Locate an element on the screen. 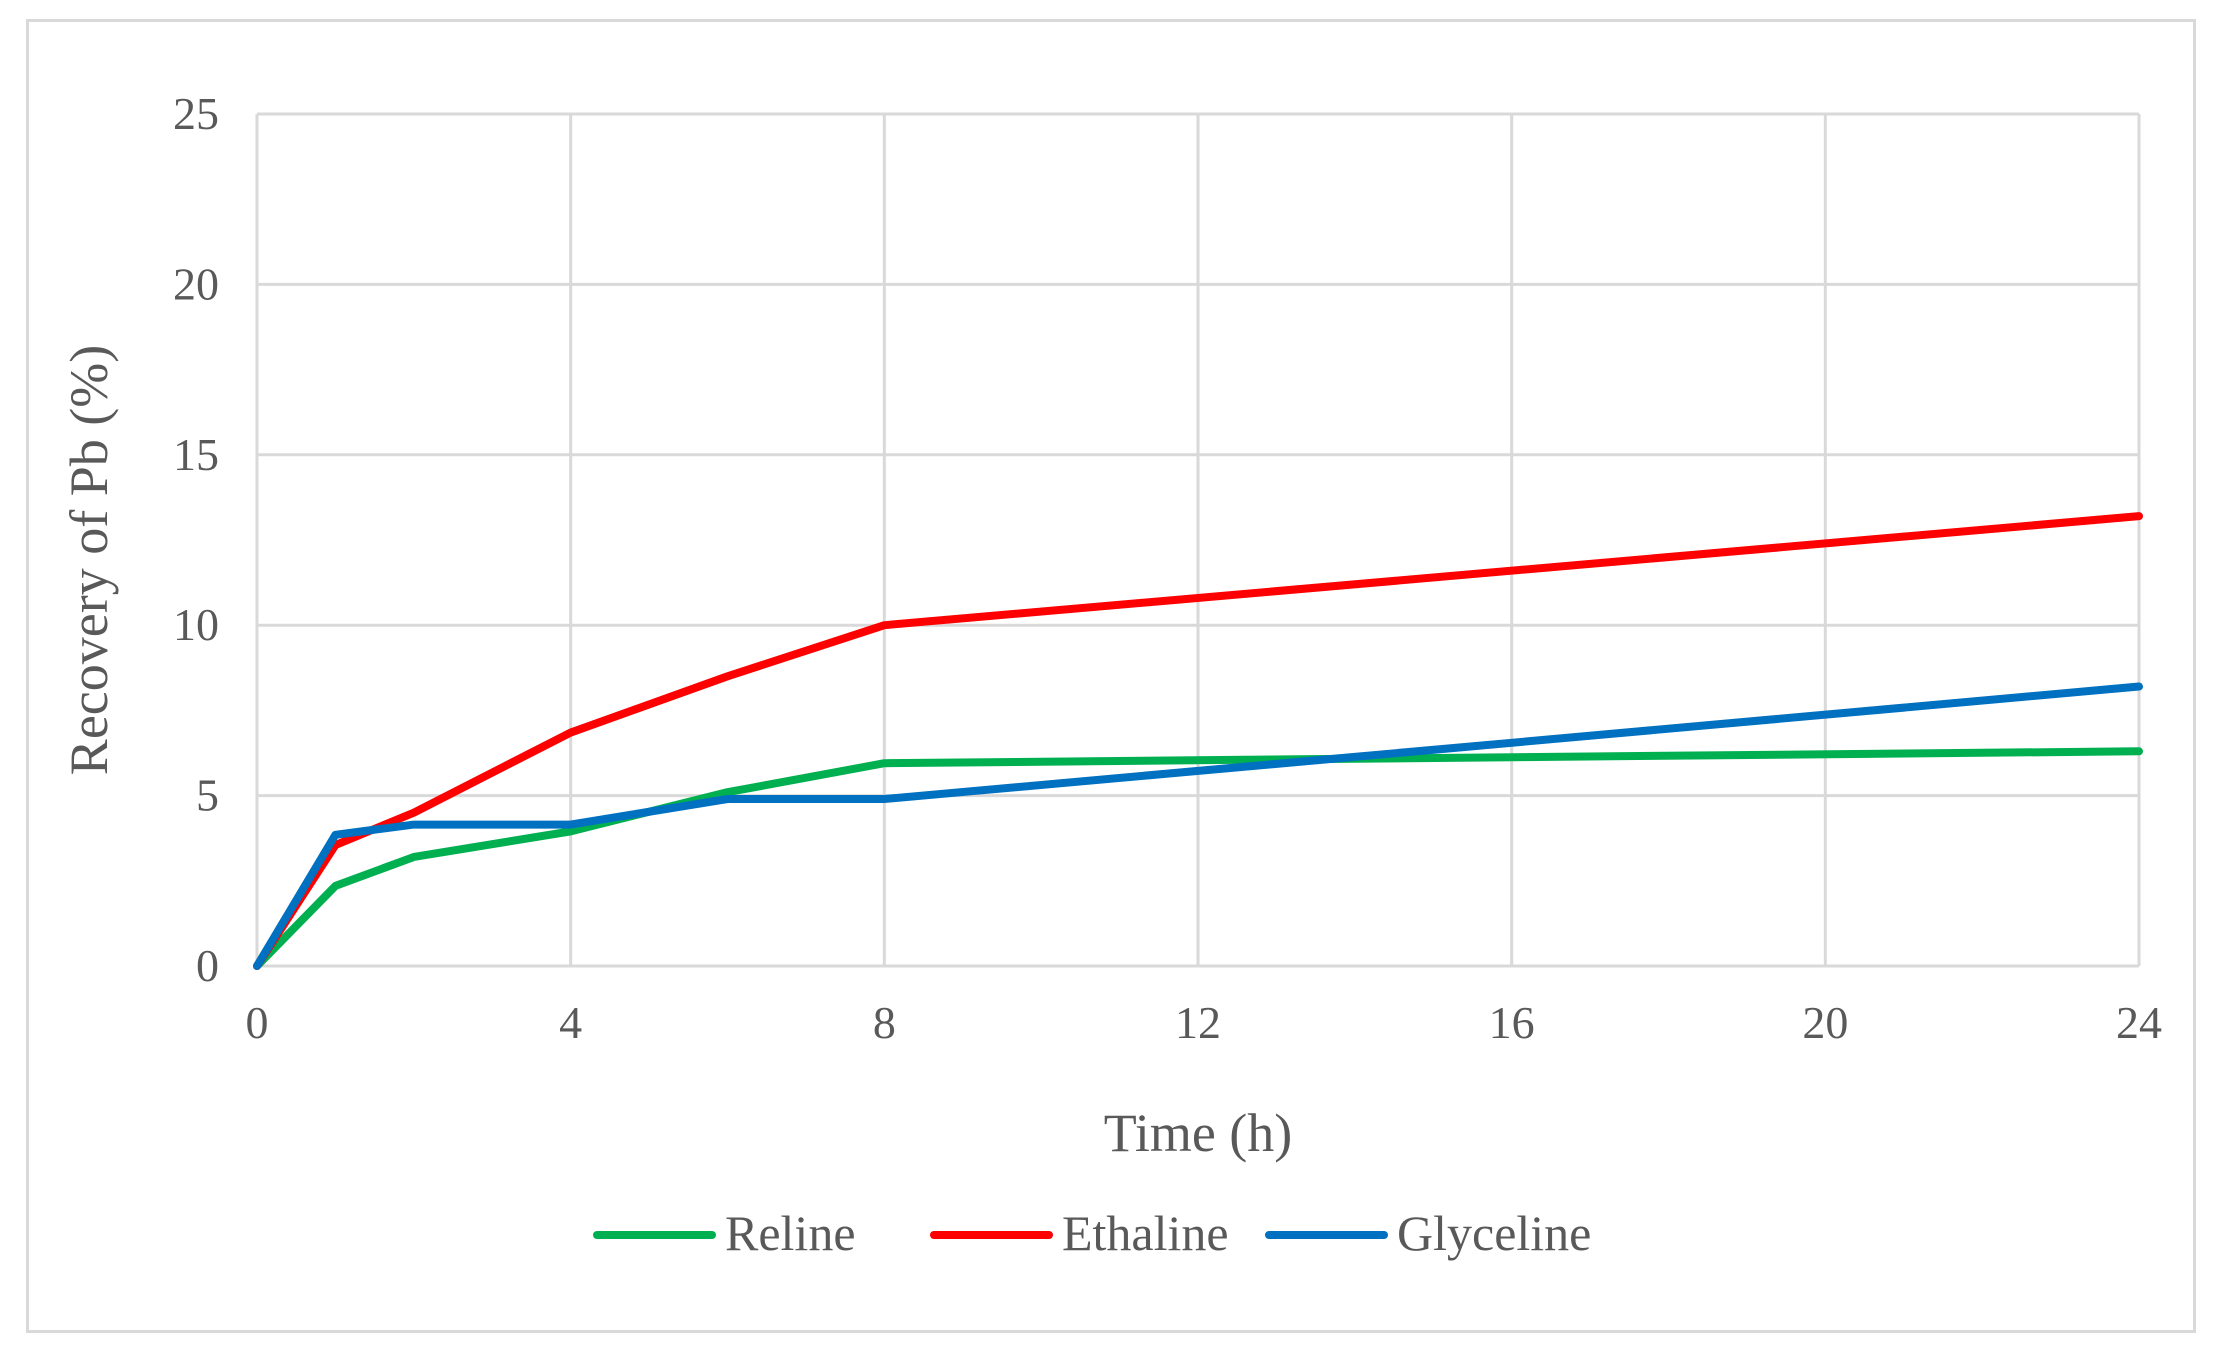  x-axis-ticks: 0 4 8 12 16 20 24 is located at coordinates (1204, 1022).